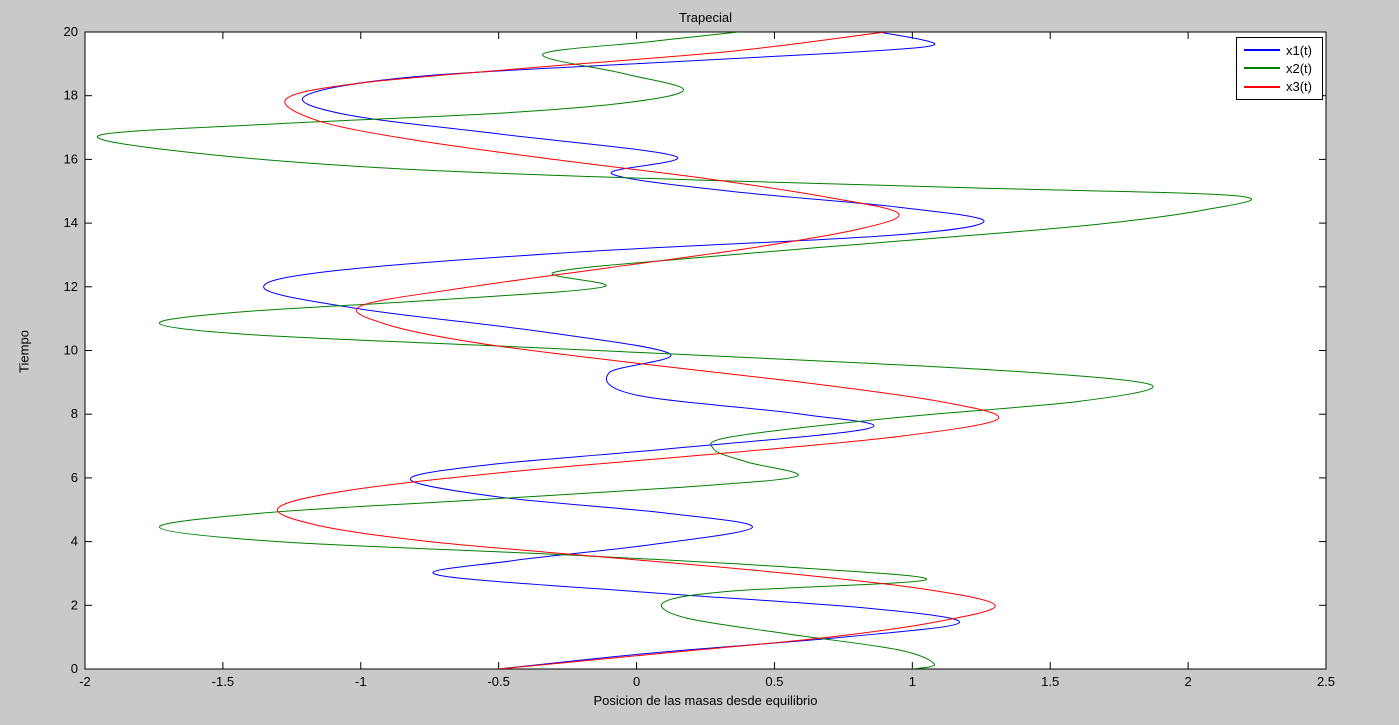 The image size is (1399, 725). Describe the element at coordinates (74, 477) in the screenshot. I see `y-tick-label: 6` at that location.